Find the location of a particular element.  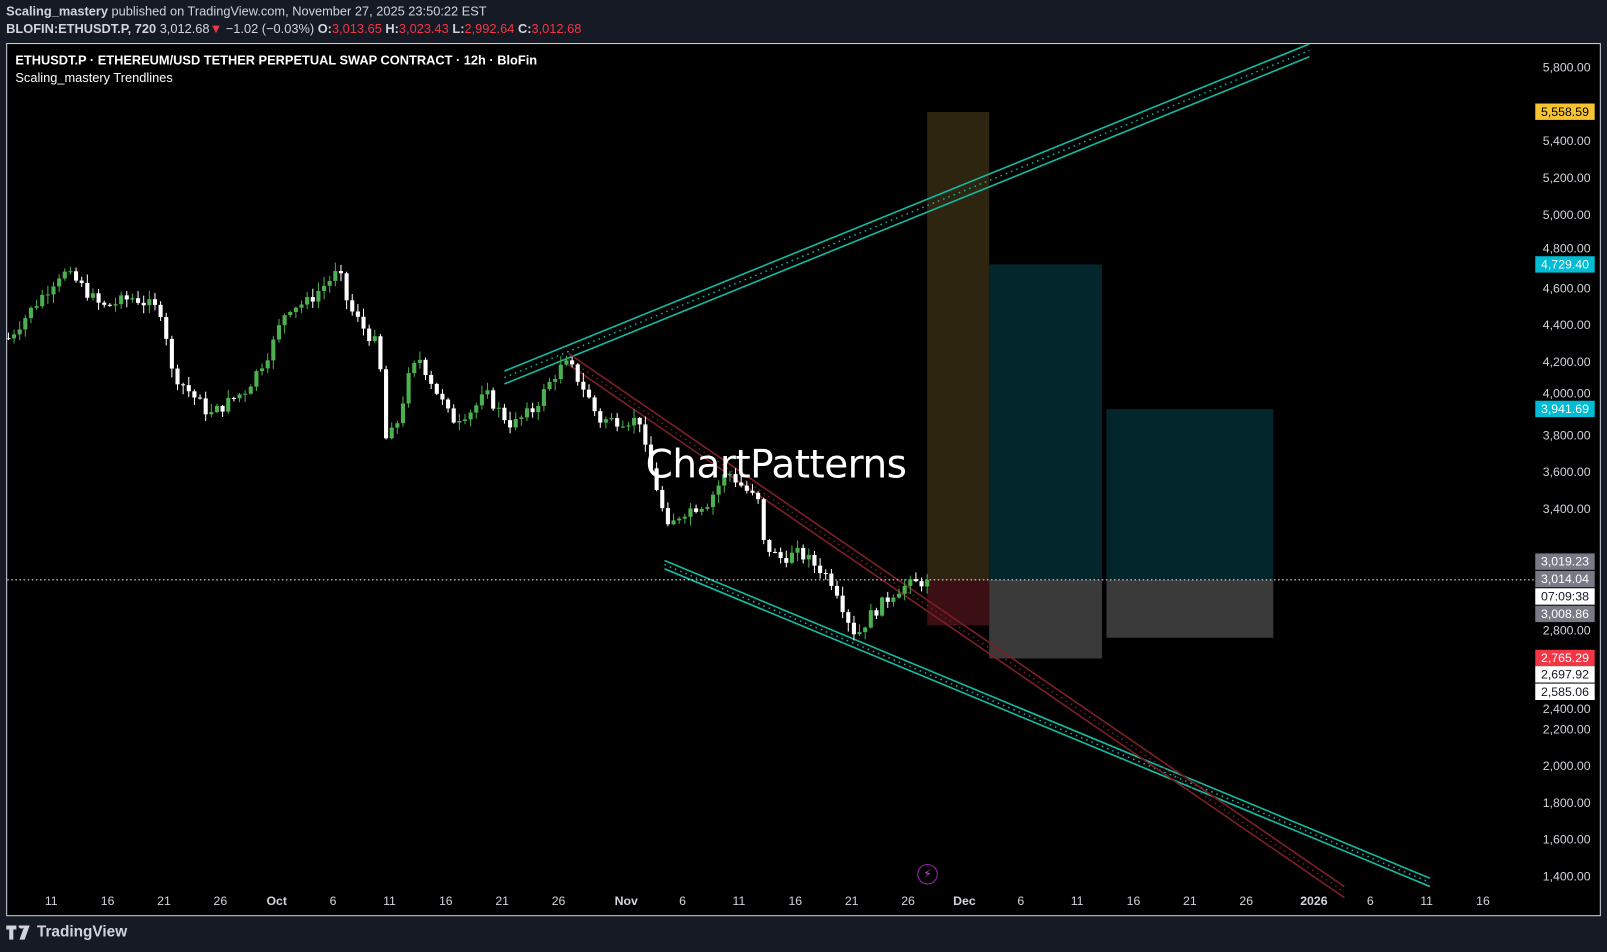

price-badge: 2,585.06 is located at coordinates (1565, 691).